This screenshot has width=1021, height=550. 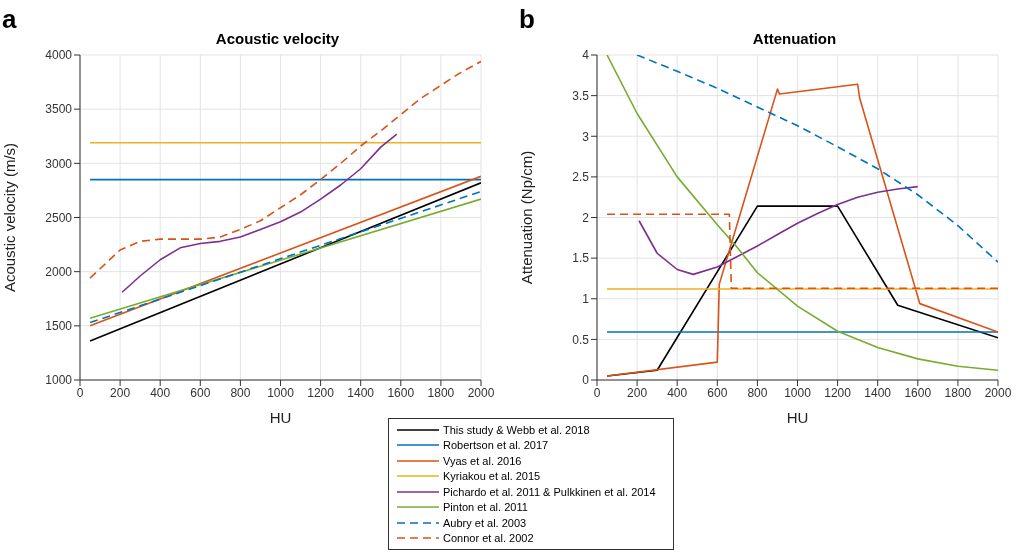 I want to click on y-tick-label: 1.5, so click(x=581, y=258).